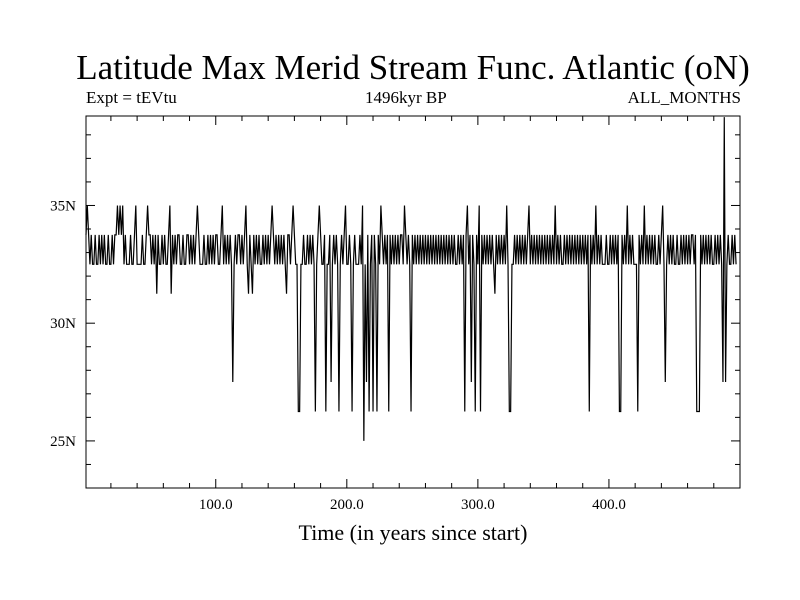 Image resolution: width=800 pixels, height=600 pixels. What do you see at coordinates (478, 505) in the screenshot?
I see `x-tick-label: 300.0` at bounding box center [478, 505].